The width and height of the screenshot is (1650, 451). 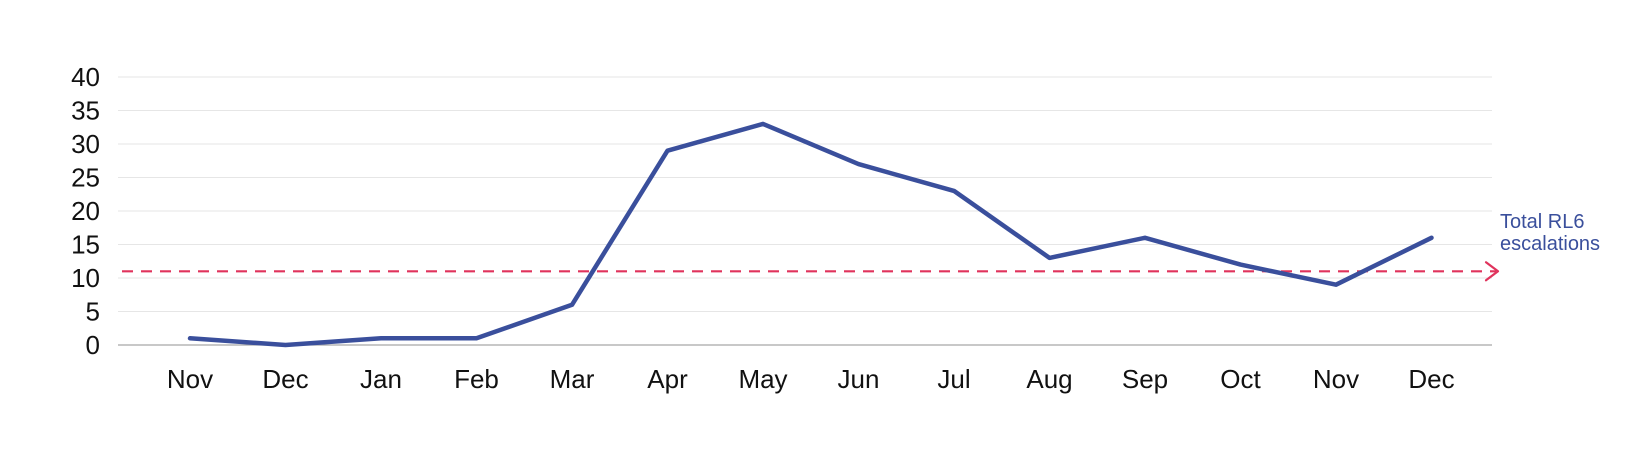 I want to click on x-tick-label: Apr, so click(x=667, y=379).